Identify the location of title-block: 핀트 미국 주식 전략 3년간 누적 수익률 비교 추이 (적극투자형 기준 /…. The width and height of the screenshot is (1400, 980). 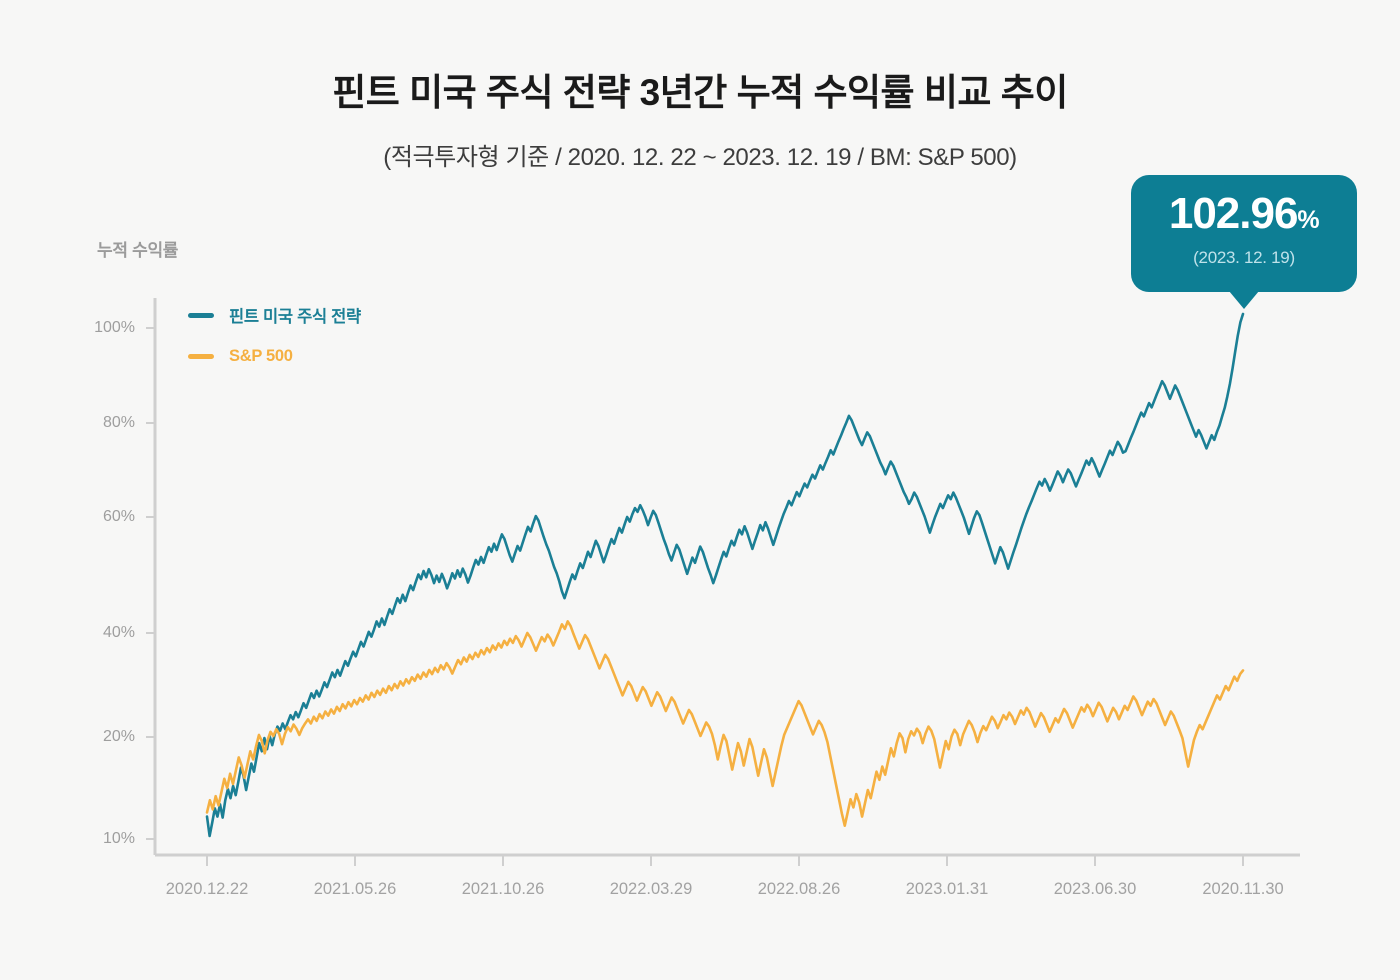
(700, 122).